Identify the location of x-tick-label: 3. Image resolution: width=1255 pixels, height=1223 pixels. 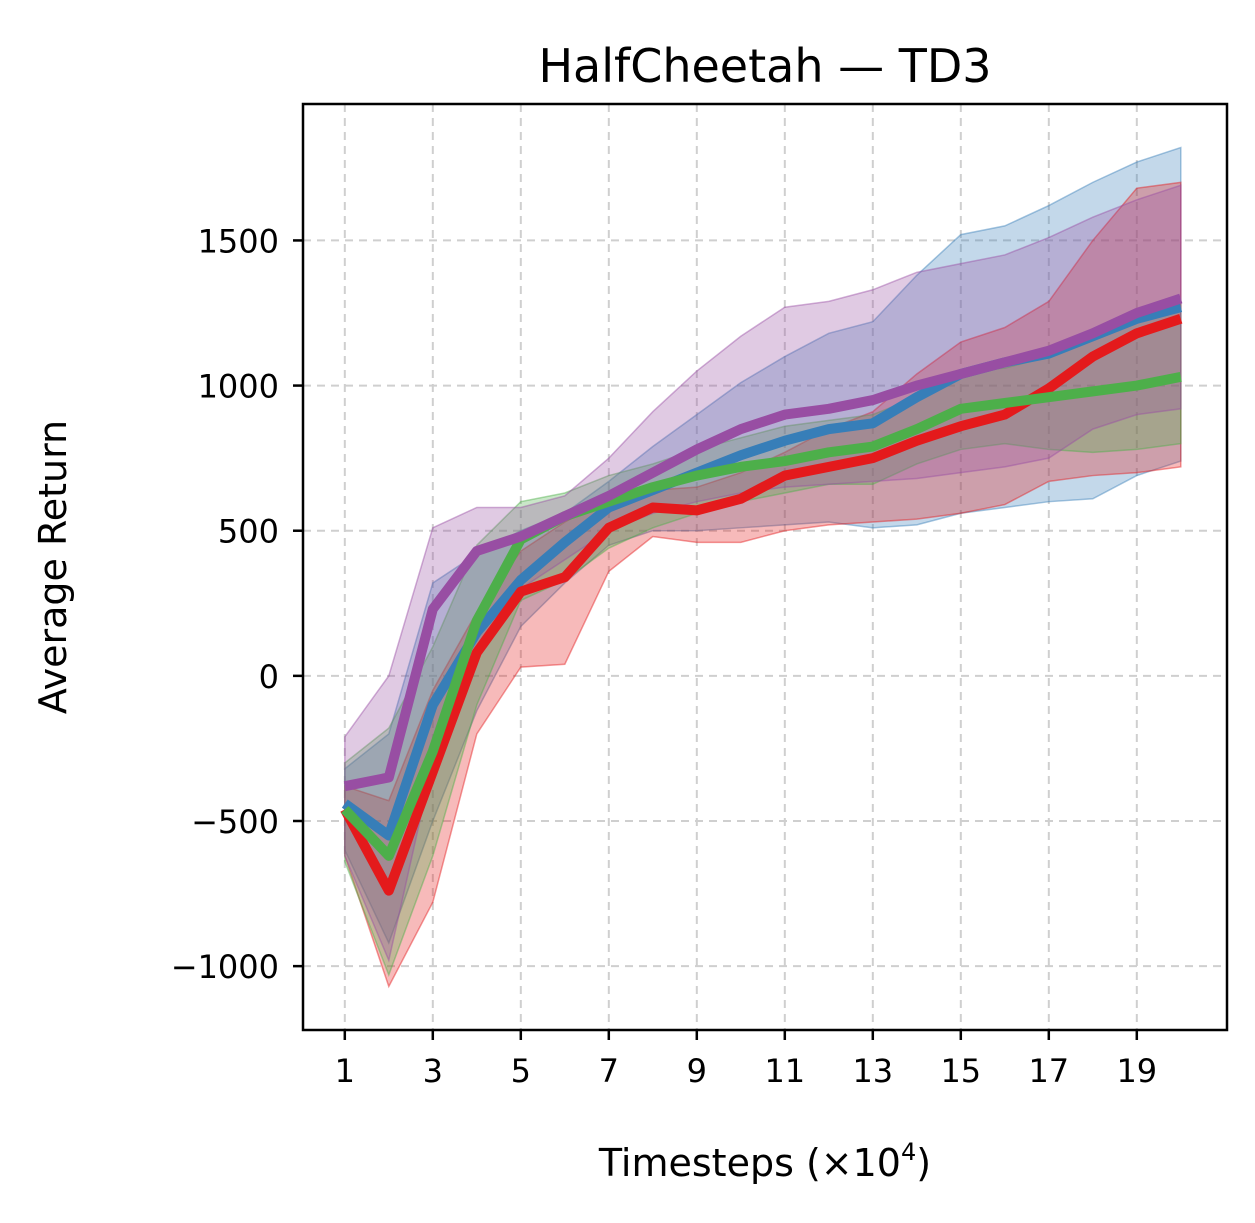
(433, 1071).